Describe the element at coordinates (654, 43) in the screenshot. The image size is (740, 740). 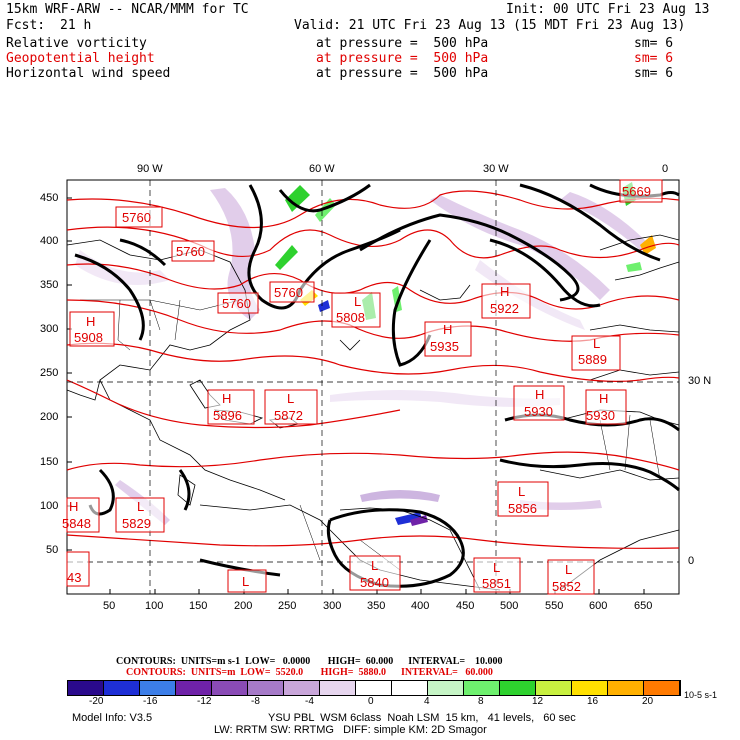
I see `field-1-smooth: sm= 6` at that location.